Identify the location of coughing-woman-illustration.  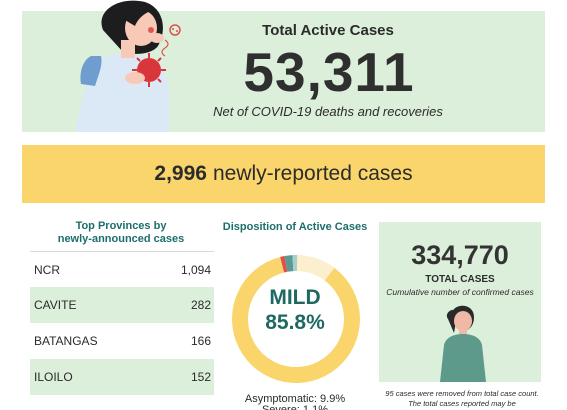
(128, 66).